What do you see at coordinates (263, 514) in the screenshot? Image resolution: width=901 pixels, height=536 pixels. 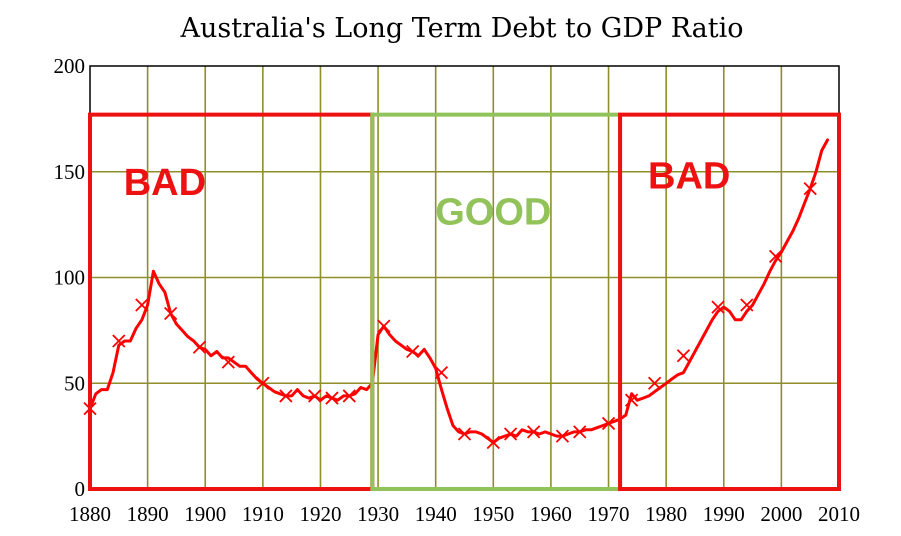 I see `x-tick-label: 1910` at bounding box center [263, 514].